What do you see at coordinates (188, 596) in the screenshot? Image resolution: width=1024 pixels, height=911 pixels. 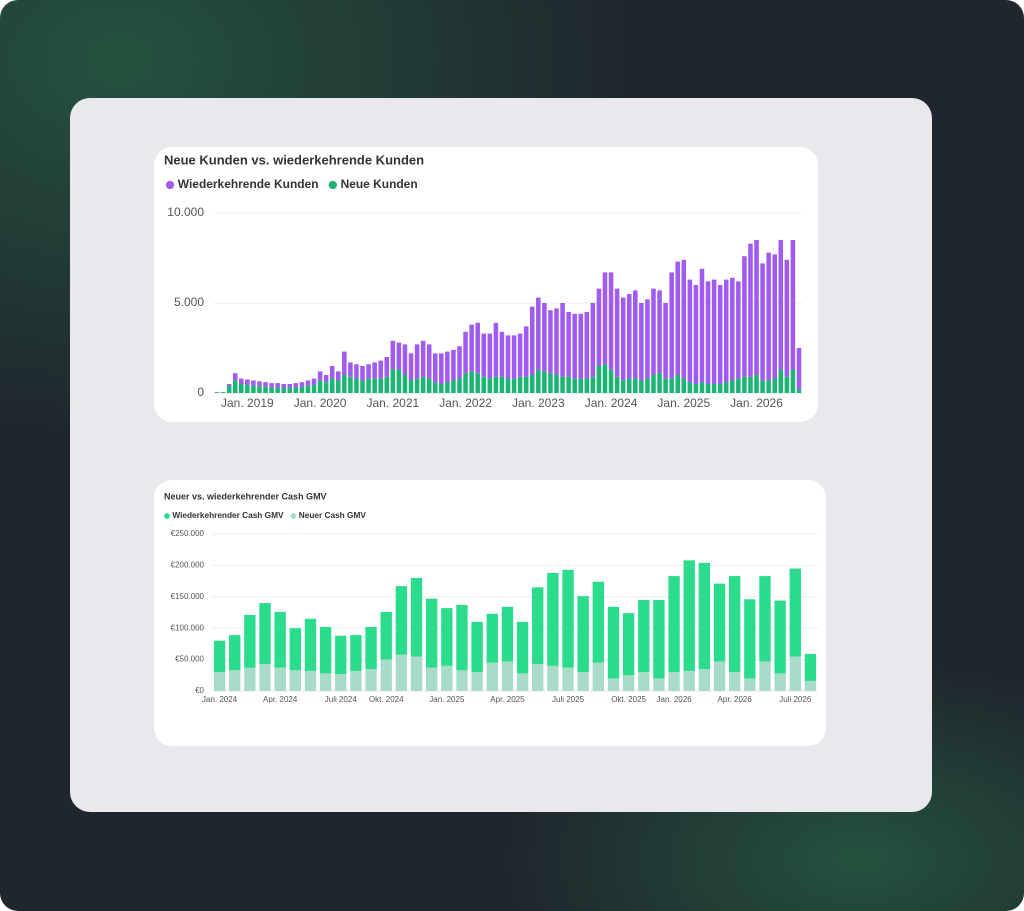 I see `y-tick-label: €150.000` at bounding box center [188, 596].